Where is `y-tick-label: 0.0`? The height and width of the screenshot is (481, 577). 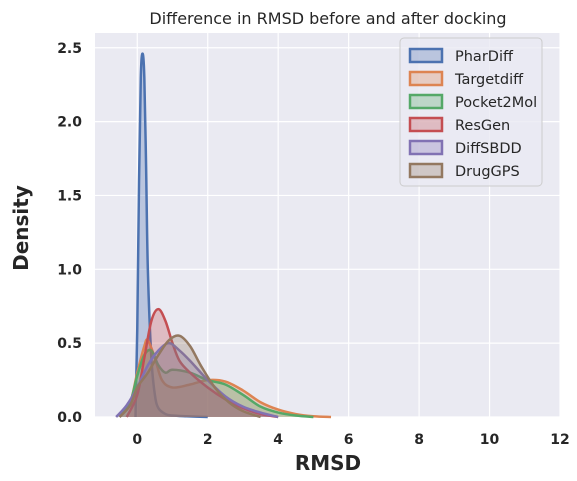
y-tick-label: 0.0 is located at coordinates (69, 418).